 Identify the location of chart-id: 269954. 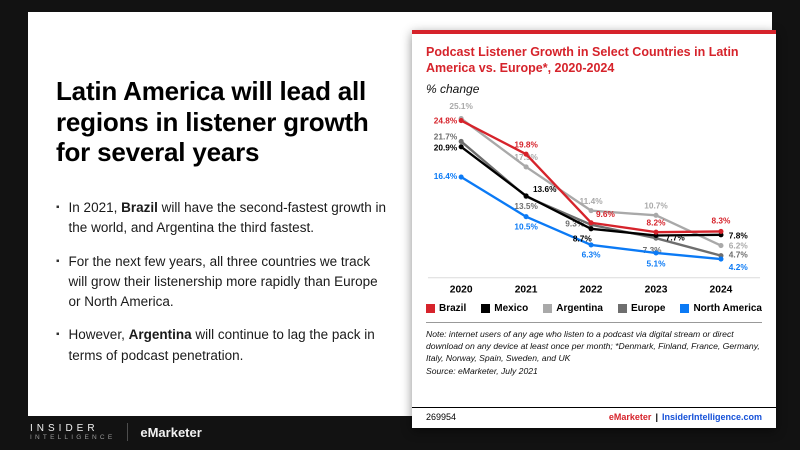
(441, 417).